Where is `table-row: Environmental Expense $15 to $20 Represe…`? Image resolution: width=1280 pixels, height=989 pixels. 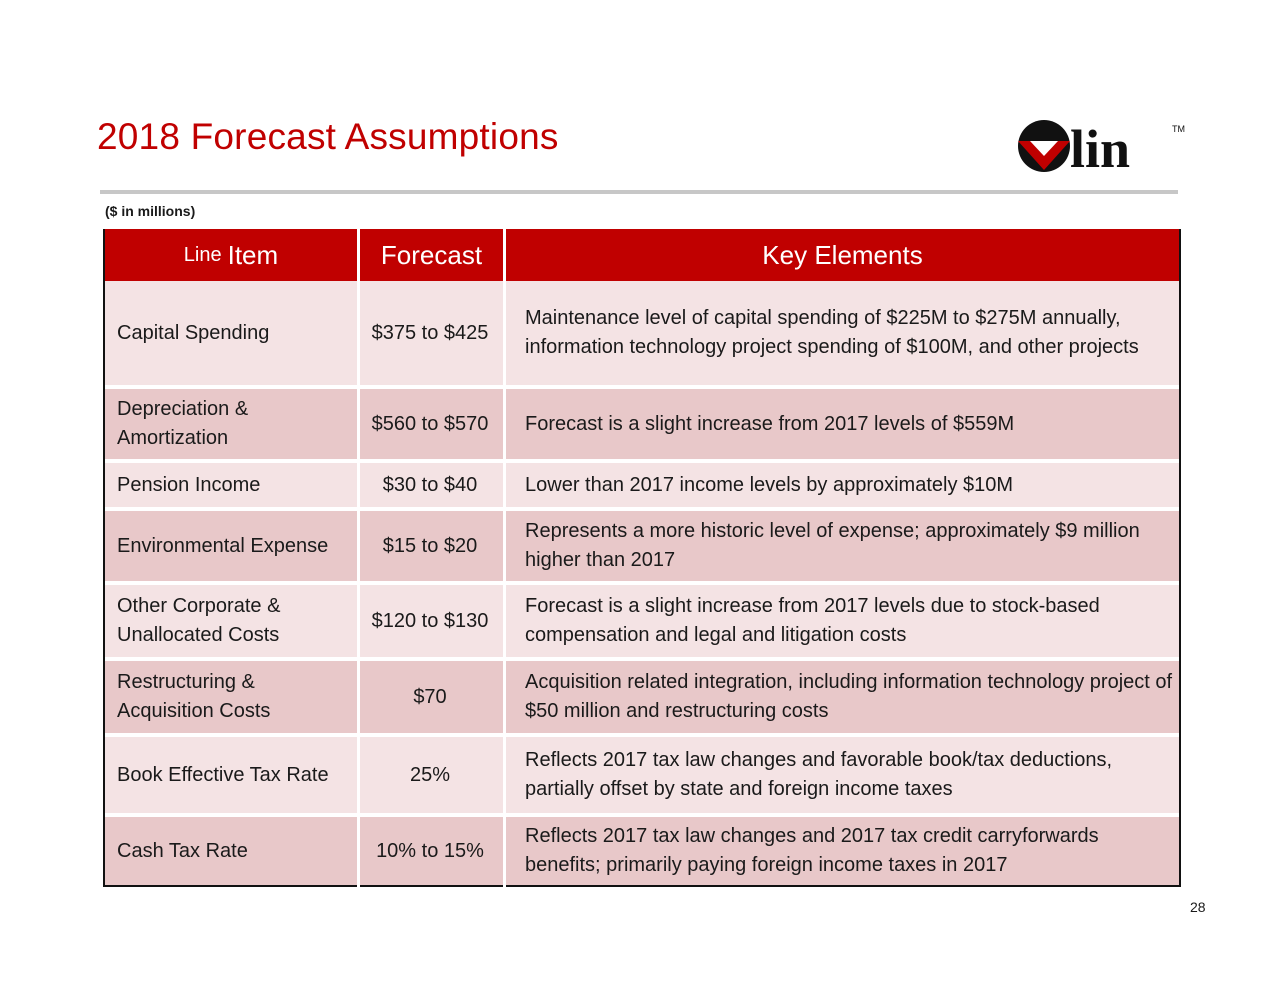
table-row: Environmental Expense $15 to $20 Represe… is located at coordinates (642, 546).